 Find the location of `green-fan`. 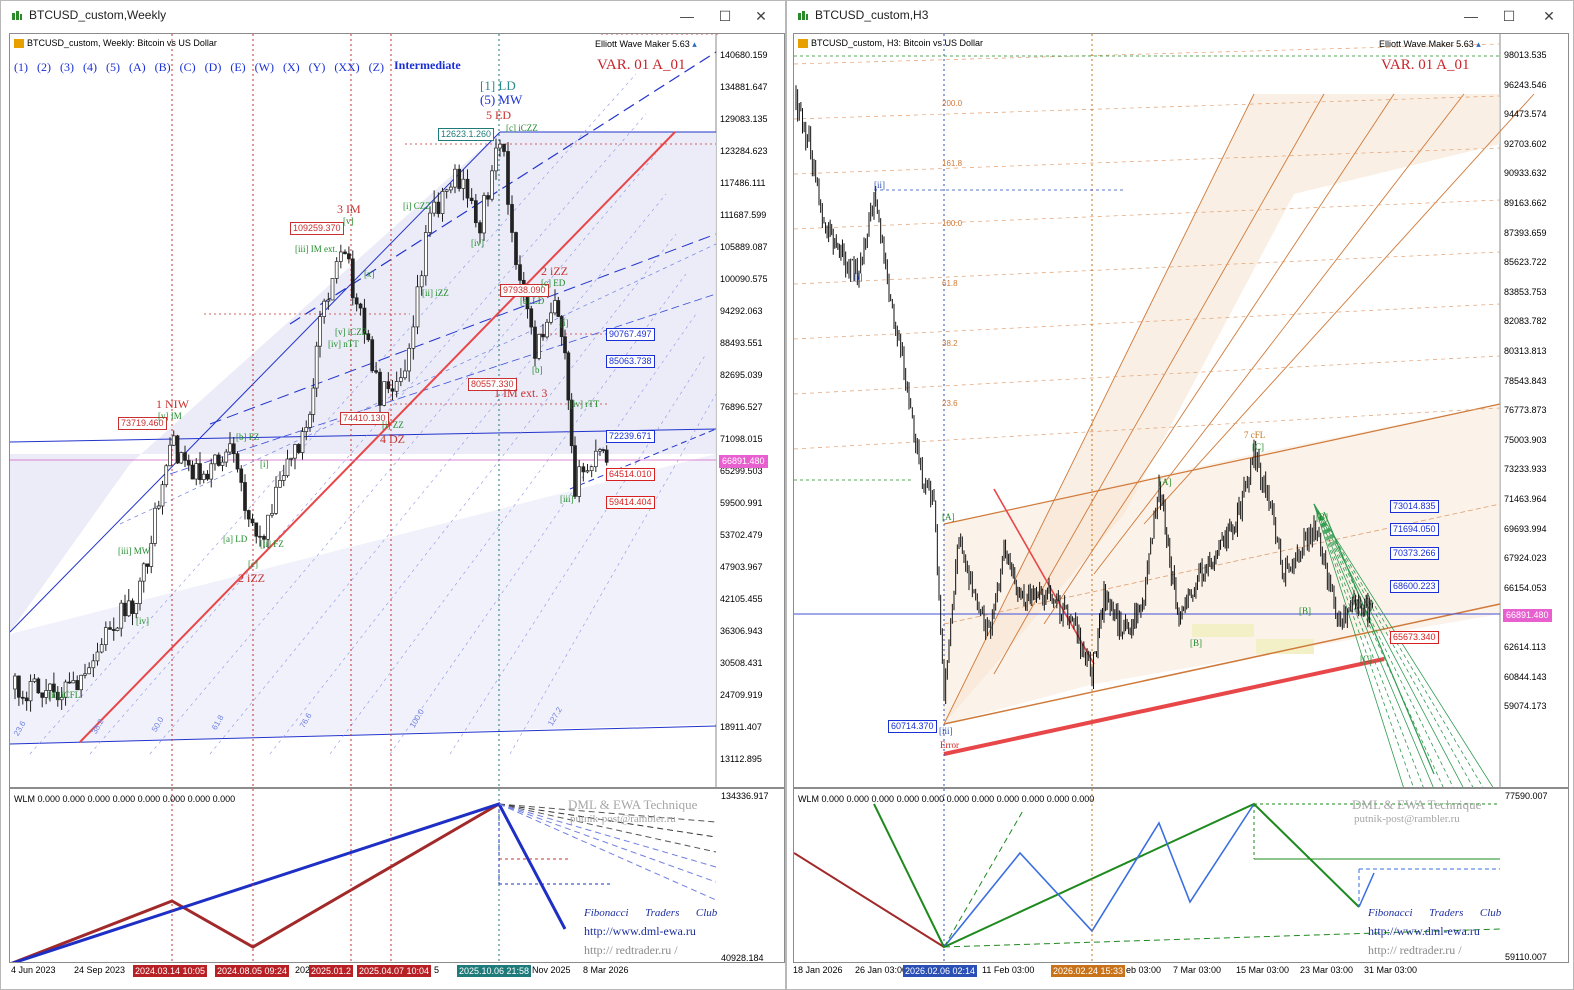

green-fan is located at coordinates (1373, 645).